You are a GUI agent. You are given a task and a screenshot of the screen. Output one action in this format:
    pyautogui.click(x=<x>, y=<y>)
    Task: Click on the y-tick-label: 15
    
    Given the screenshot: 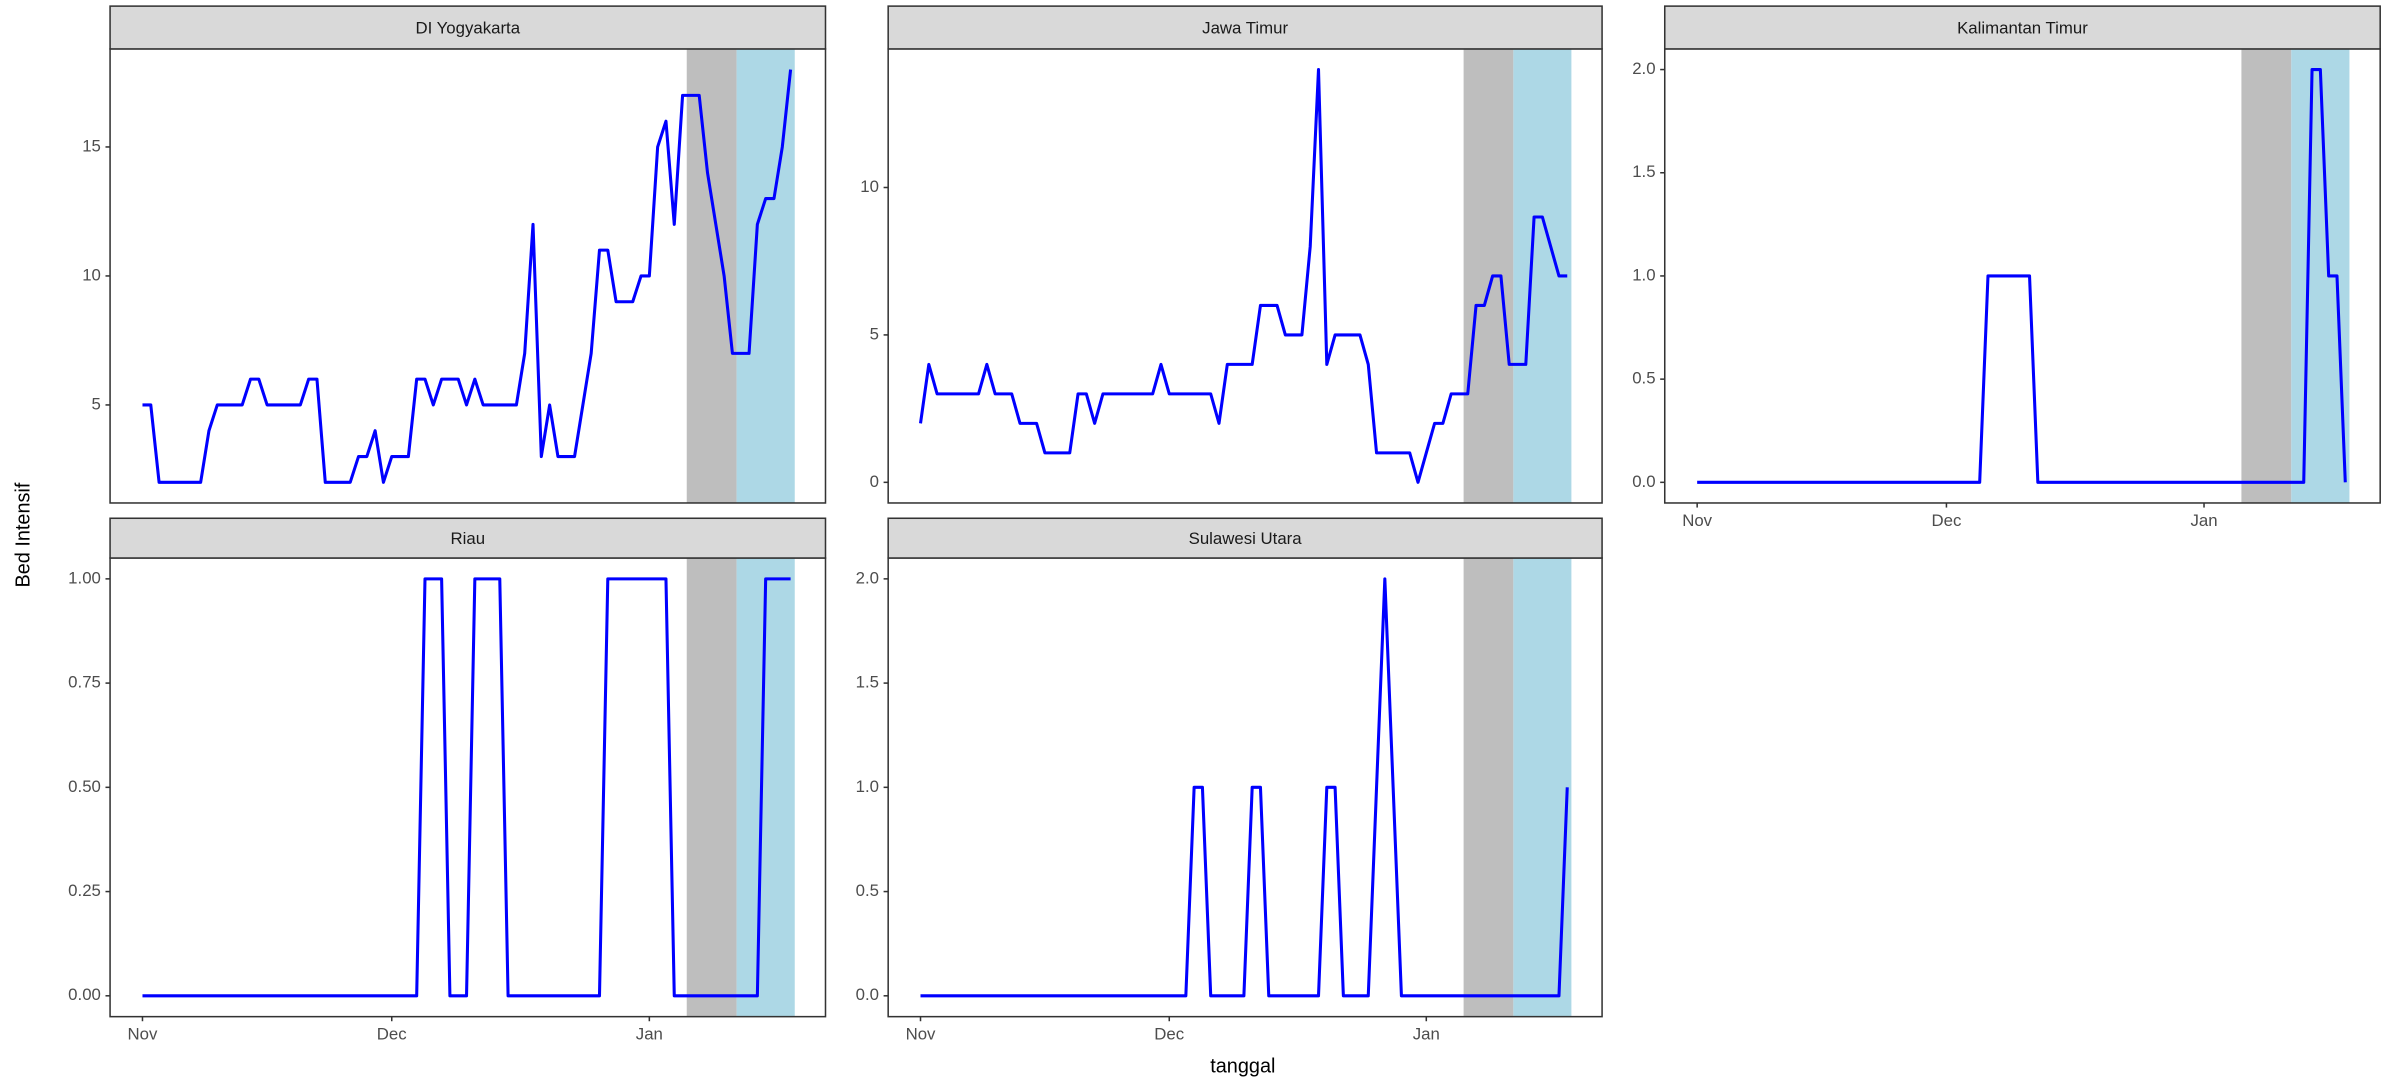 What is the action you would take?
    pyautogui.click(x=91, y=145)
    